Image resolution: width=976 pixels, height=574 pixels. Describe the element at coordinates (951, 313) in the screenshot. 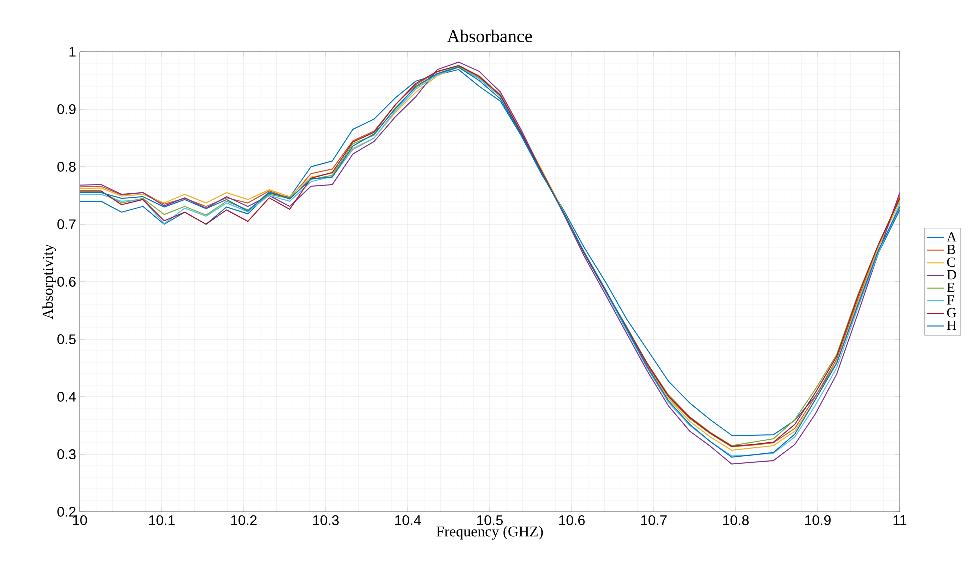

I see `legend-label: G` at that location.